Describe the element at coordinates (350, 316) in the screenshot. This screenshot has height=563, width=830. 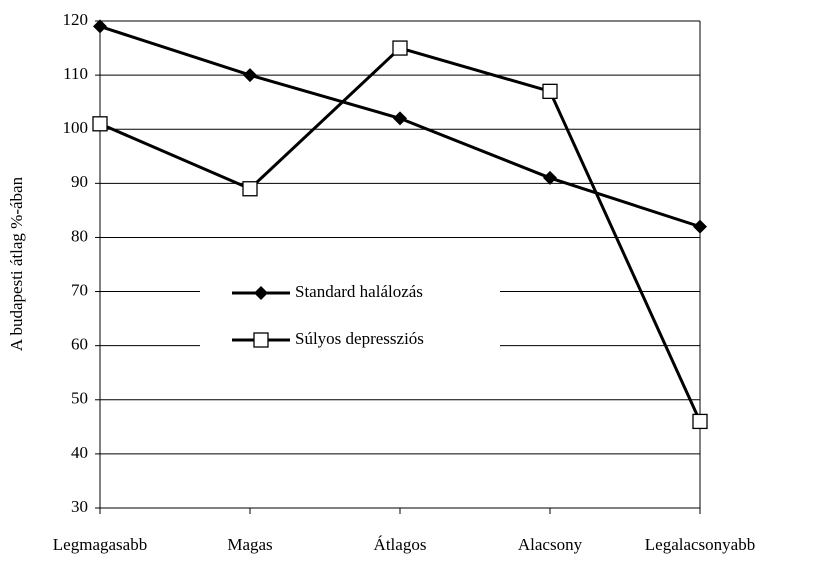
I see `legend-box` at that location.